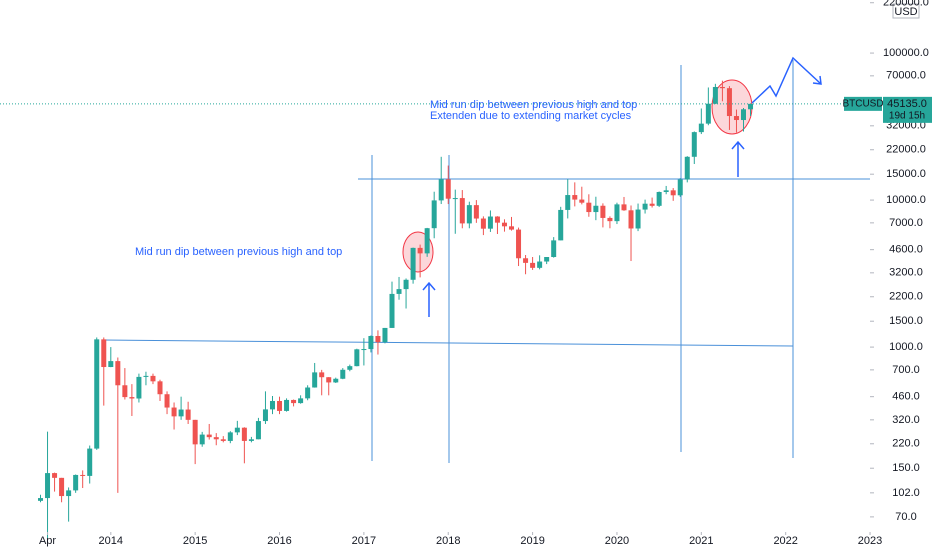 The height and width of the screenshot is (550, 932). Describe the element at coordinates (448, 541) in the screenshot. I see `x-tick-label: 2018` at that location.